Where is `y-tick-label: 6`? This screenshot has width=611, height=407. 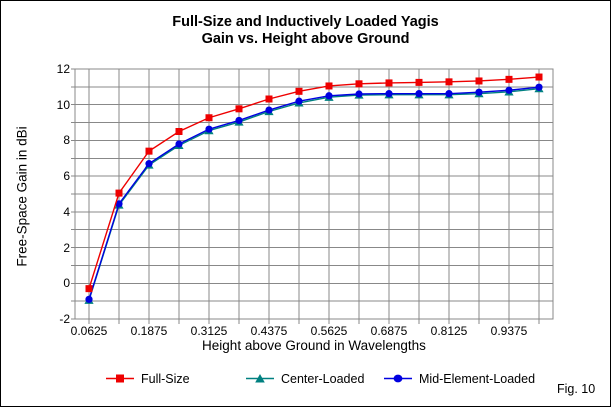 y-tick-label: 6 is located at coordinates (66, 176).